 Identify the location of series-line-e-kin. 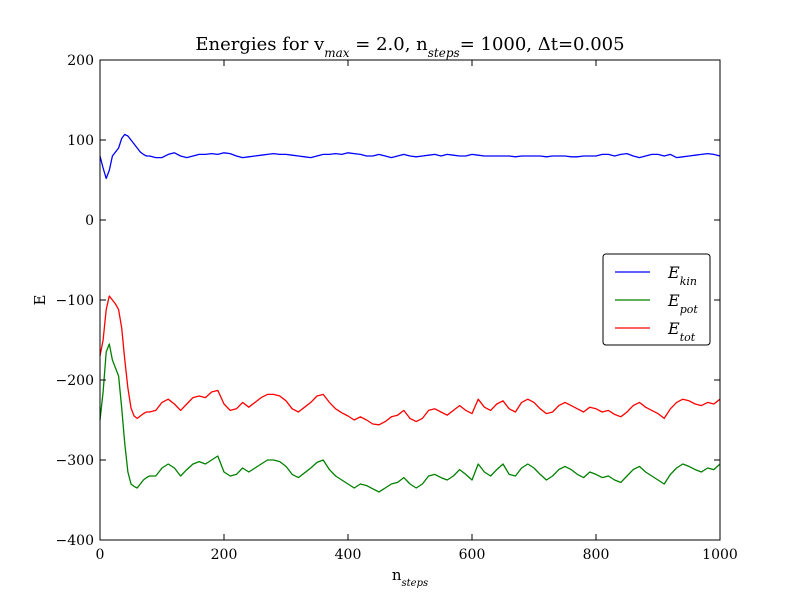
(410, 156).